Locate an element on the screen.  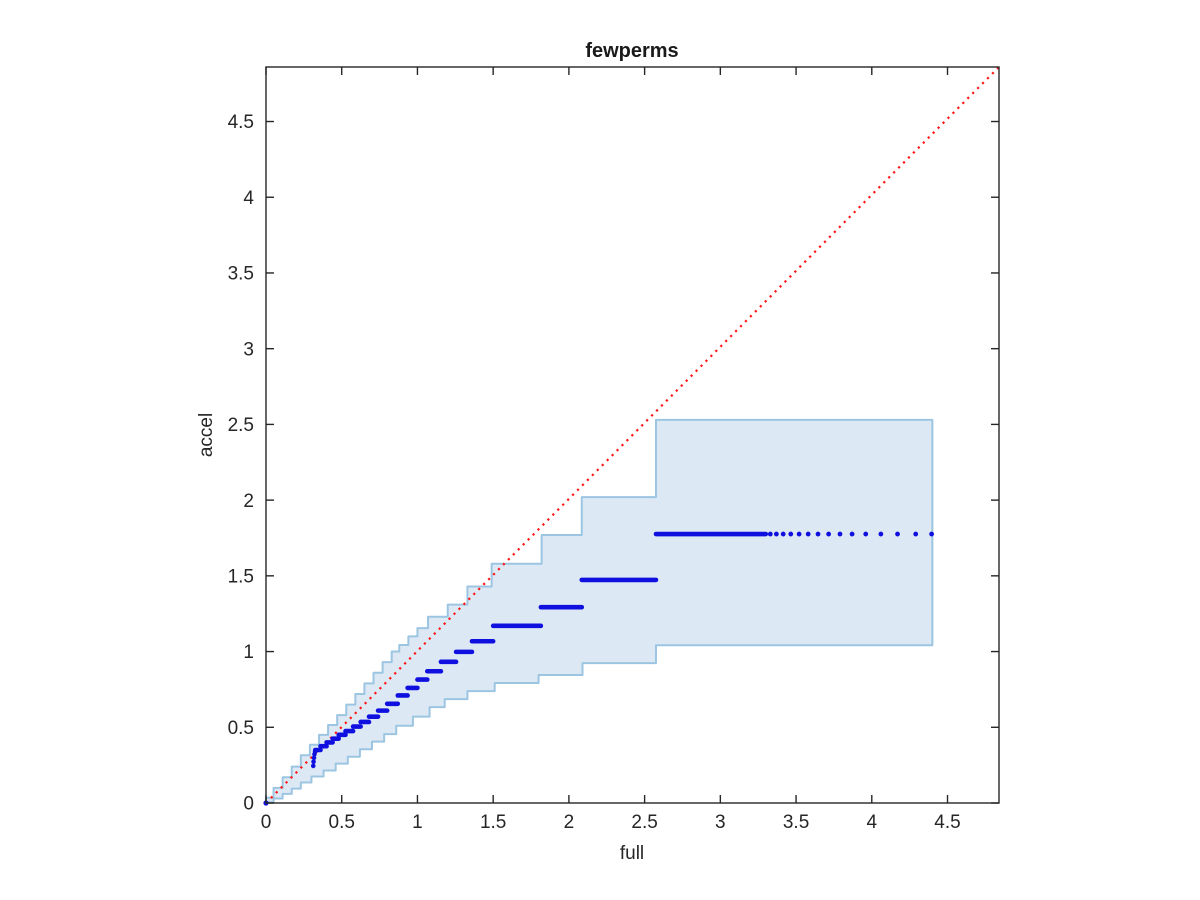
y-tick-label: 4 is located at coordinates (248, 198).